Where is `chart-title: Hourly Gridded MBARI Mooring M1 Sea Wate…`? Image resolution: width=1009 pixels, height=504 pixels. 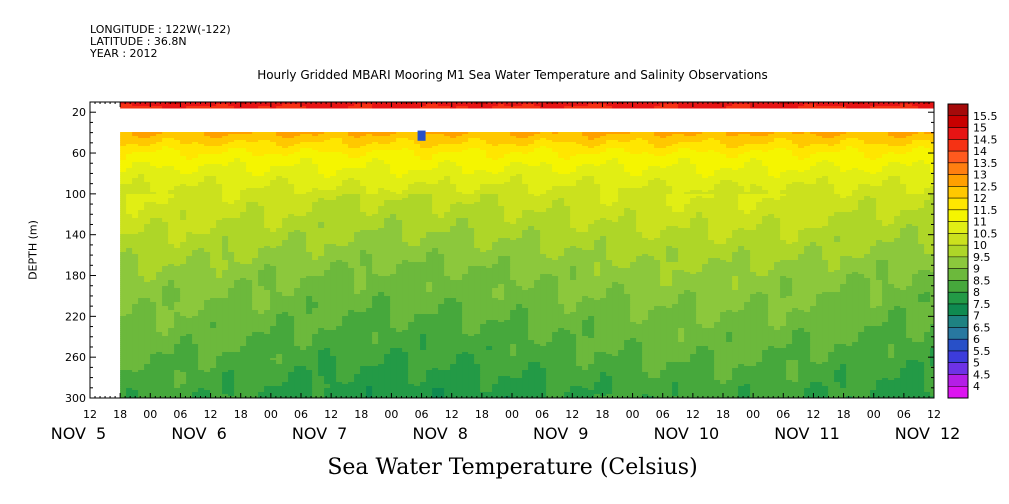 chart-title: Hourly Gridded MBARI Mooring M1 Sea Wate… is located at coordinates (512, 75).